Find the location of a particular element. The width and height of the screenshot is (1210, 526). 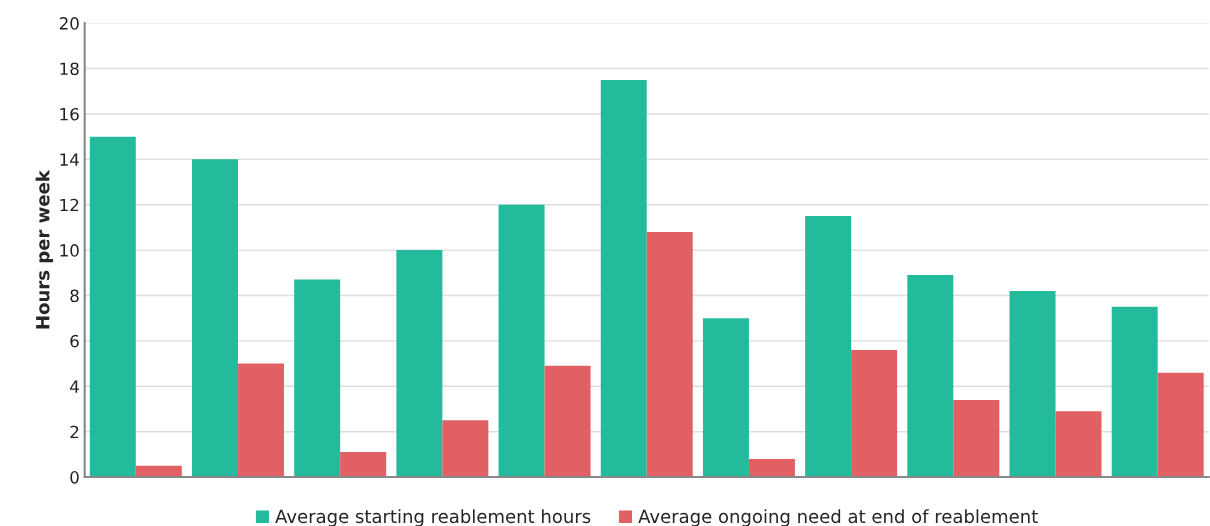

y-tick-label: 14 is located at coordinates (69, 159).